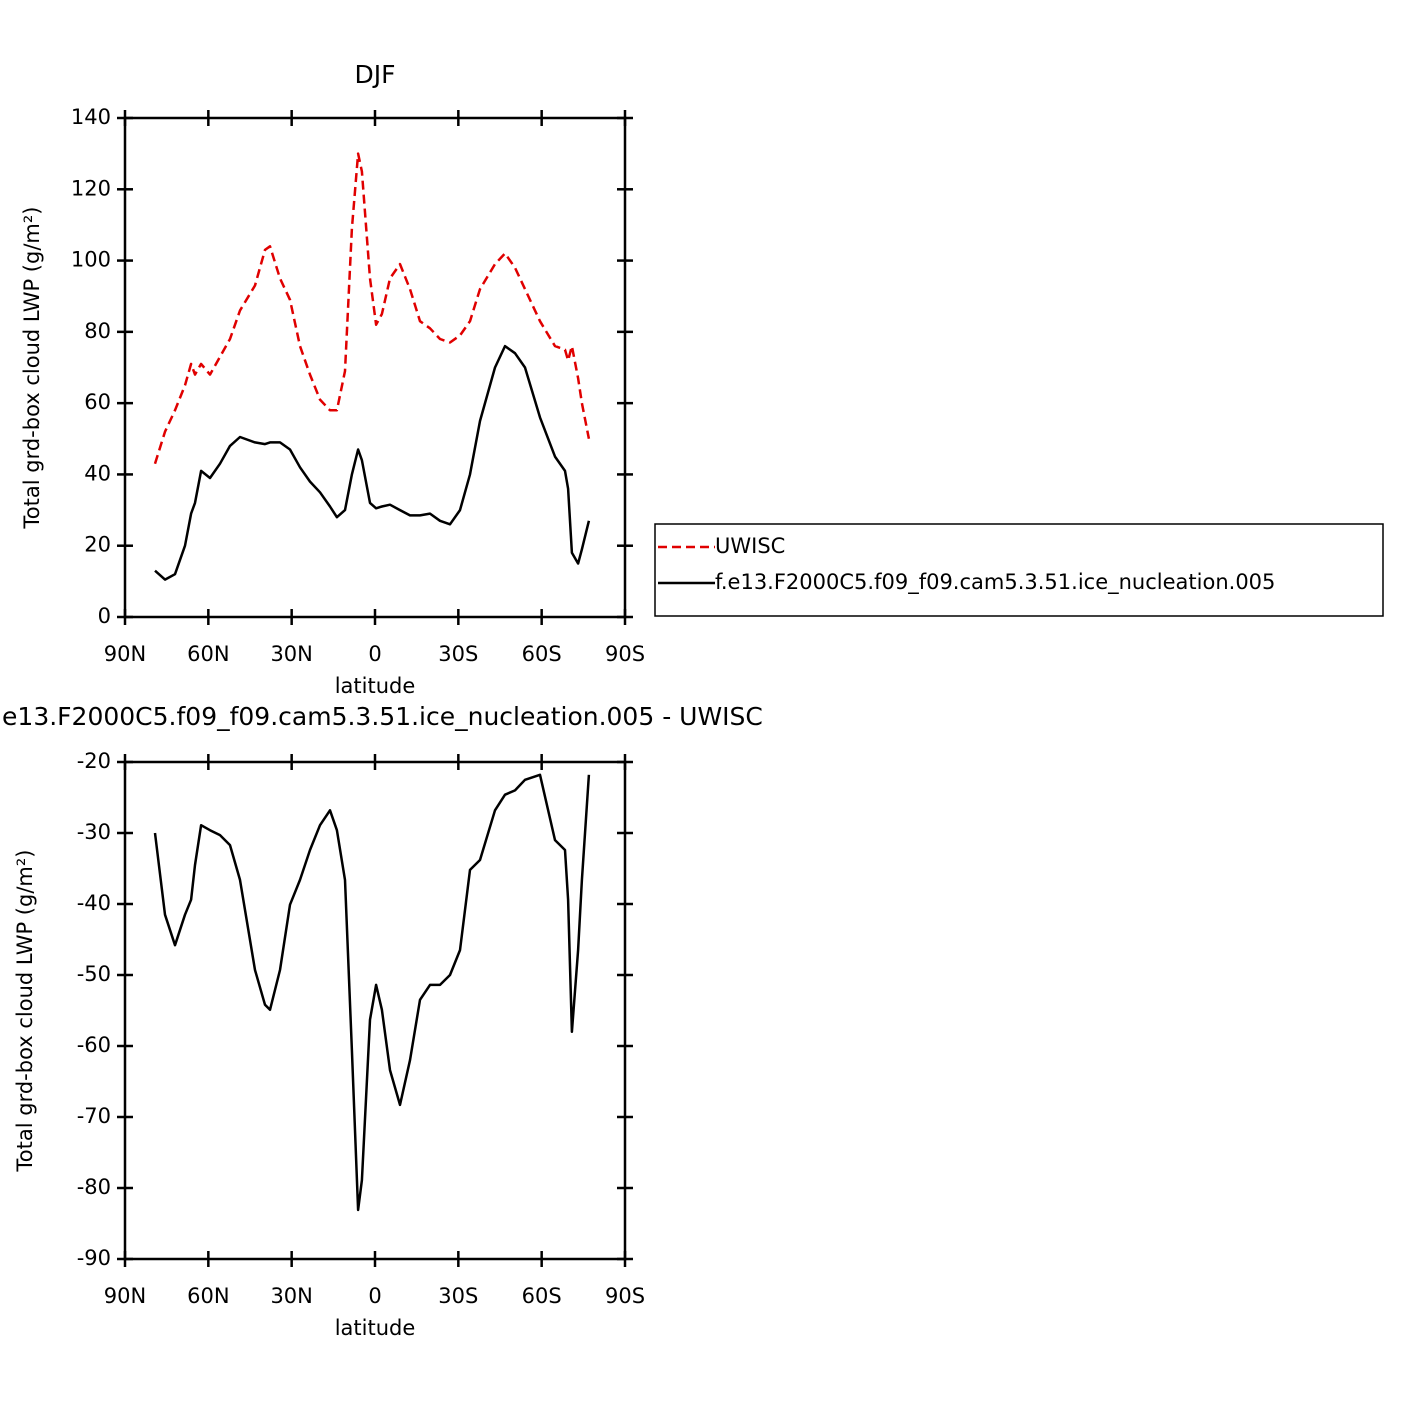  I want to click on y-tick-label: 0, so click(104, 616).